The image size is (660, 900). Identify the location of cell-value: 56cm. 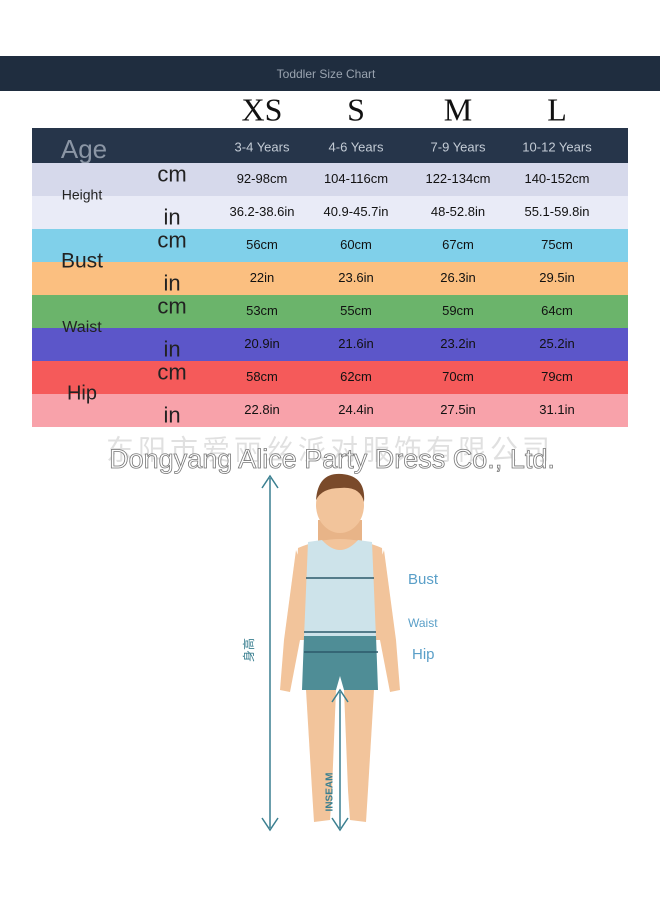
(262, 244).